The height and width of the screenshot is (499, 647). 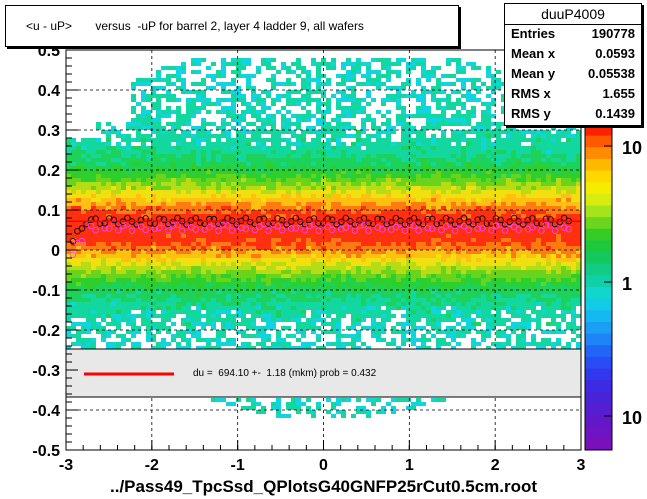 I want to click on stats-value: 0.05538, so click(x=611, y=73).